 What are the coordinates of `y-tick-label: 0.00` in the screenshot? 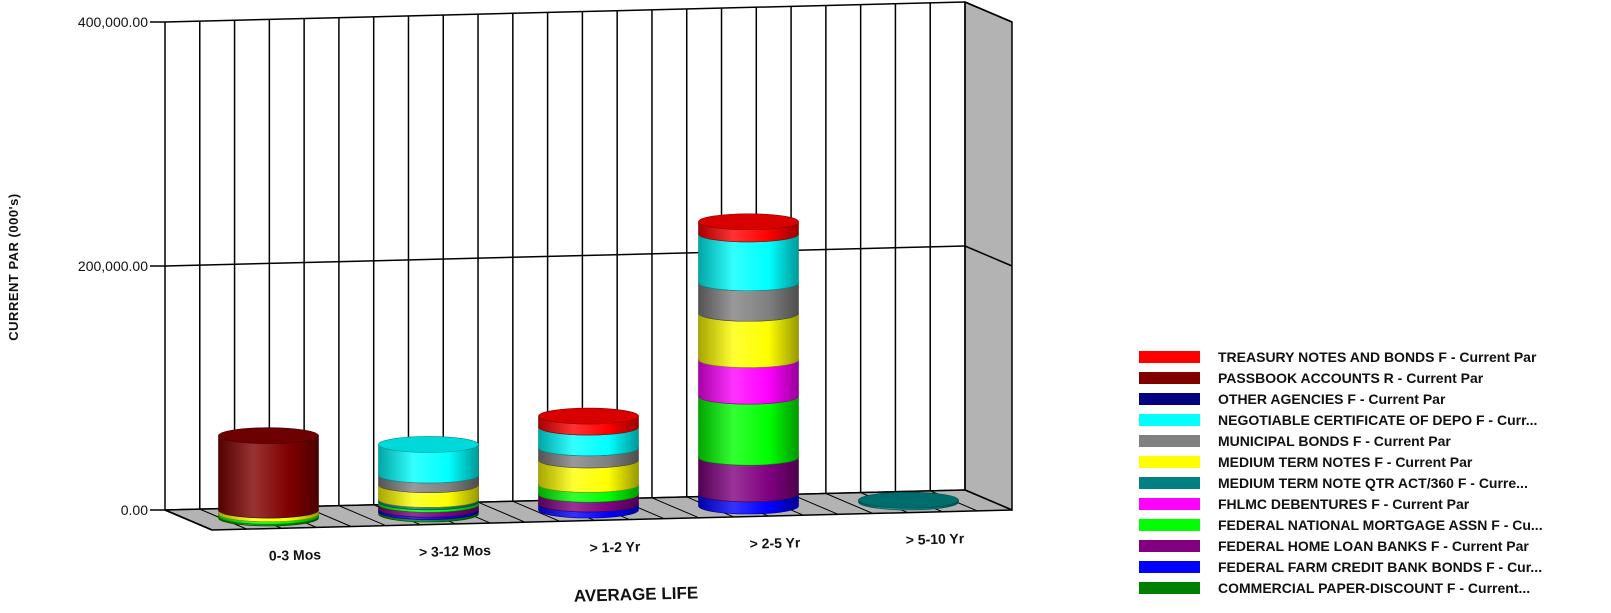 It's located at (134, 510).